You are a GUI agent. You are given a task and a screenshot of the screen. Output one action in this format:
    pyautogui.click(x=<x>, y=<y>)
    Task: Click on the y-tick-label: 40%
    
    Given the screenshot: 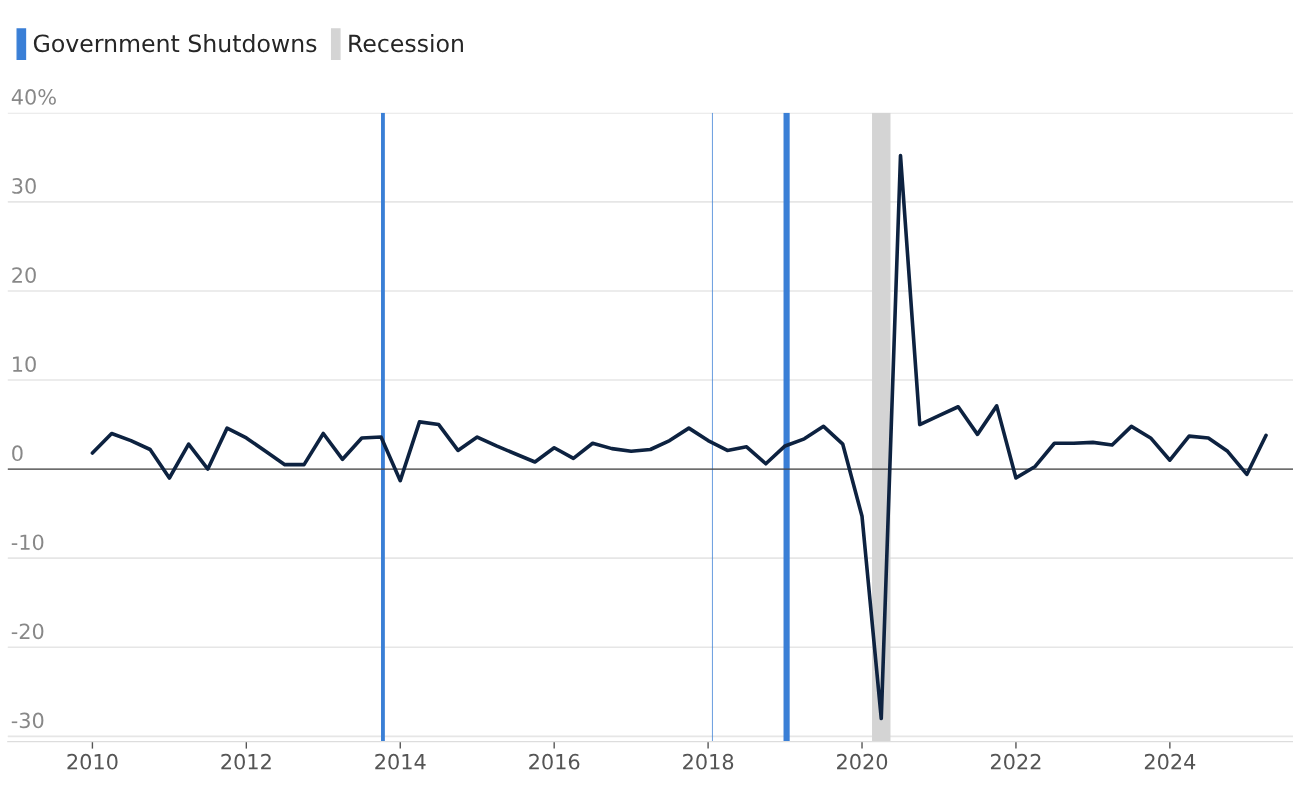 What is the action you would take?
    pyautogui.click(x=33, y=97)
    